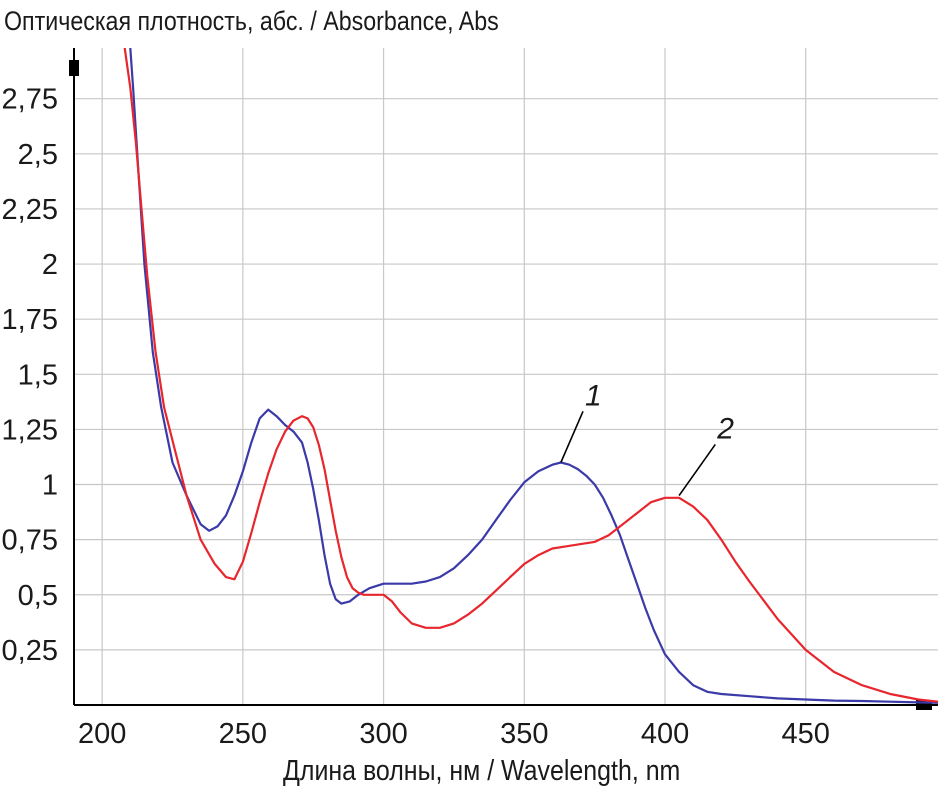 This screenshot has width=945, height=797. Describe the element at coordinates (482, 771) in the screenshot. I see `x-axis-label: Длина волны, нм / Wavelength, nm` at that location.